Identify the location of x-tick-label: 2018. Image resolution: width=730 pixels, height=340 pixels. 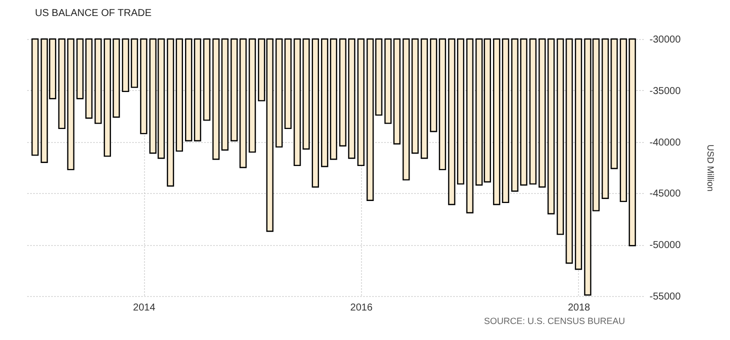
(579, 308).